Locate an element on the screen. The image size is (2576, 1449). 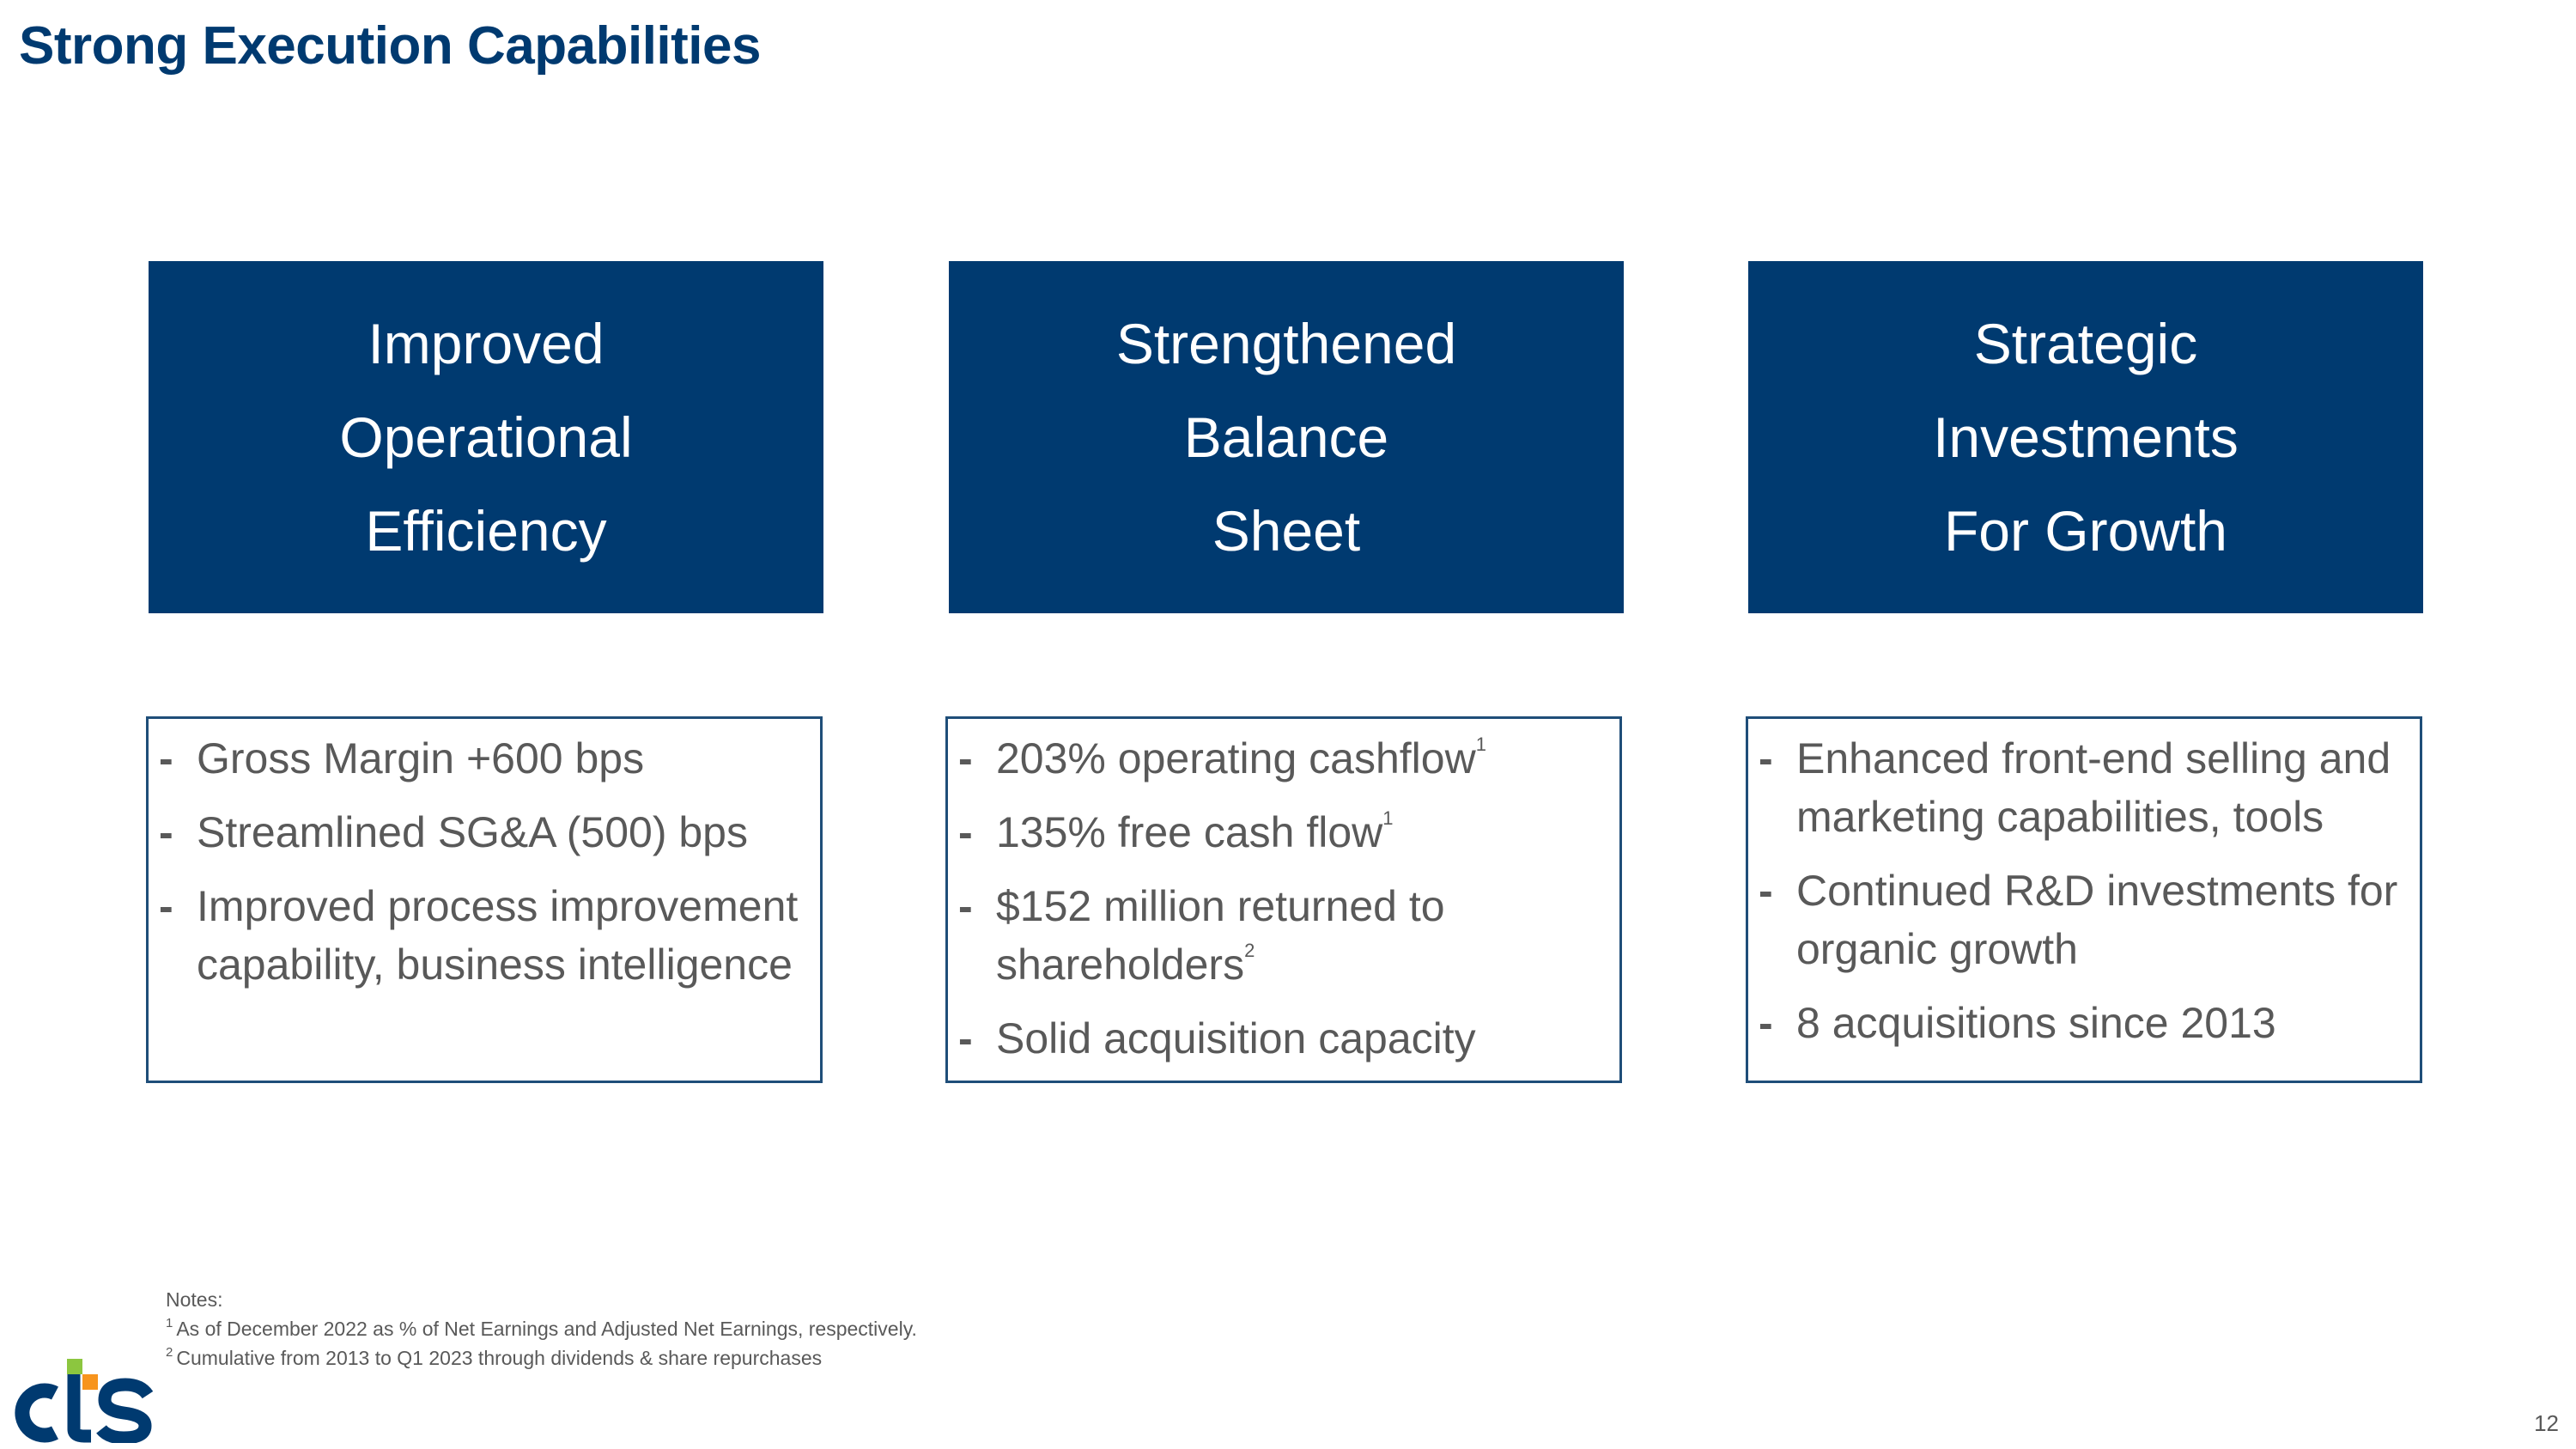
bullet-text: $152 million returned to shareholders2 is located at coordinates (1221, 935).